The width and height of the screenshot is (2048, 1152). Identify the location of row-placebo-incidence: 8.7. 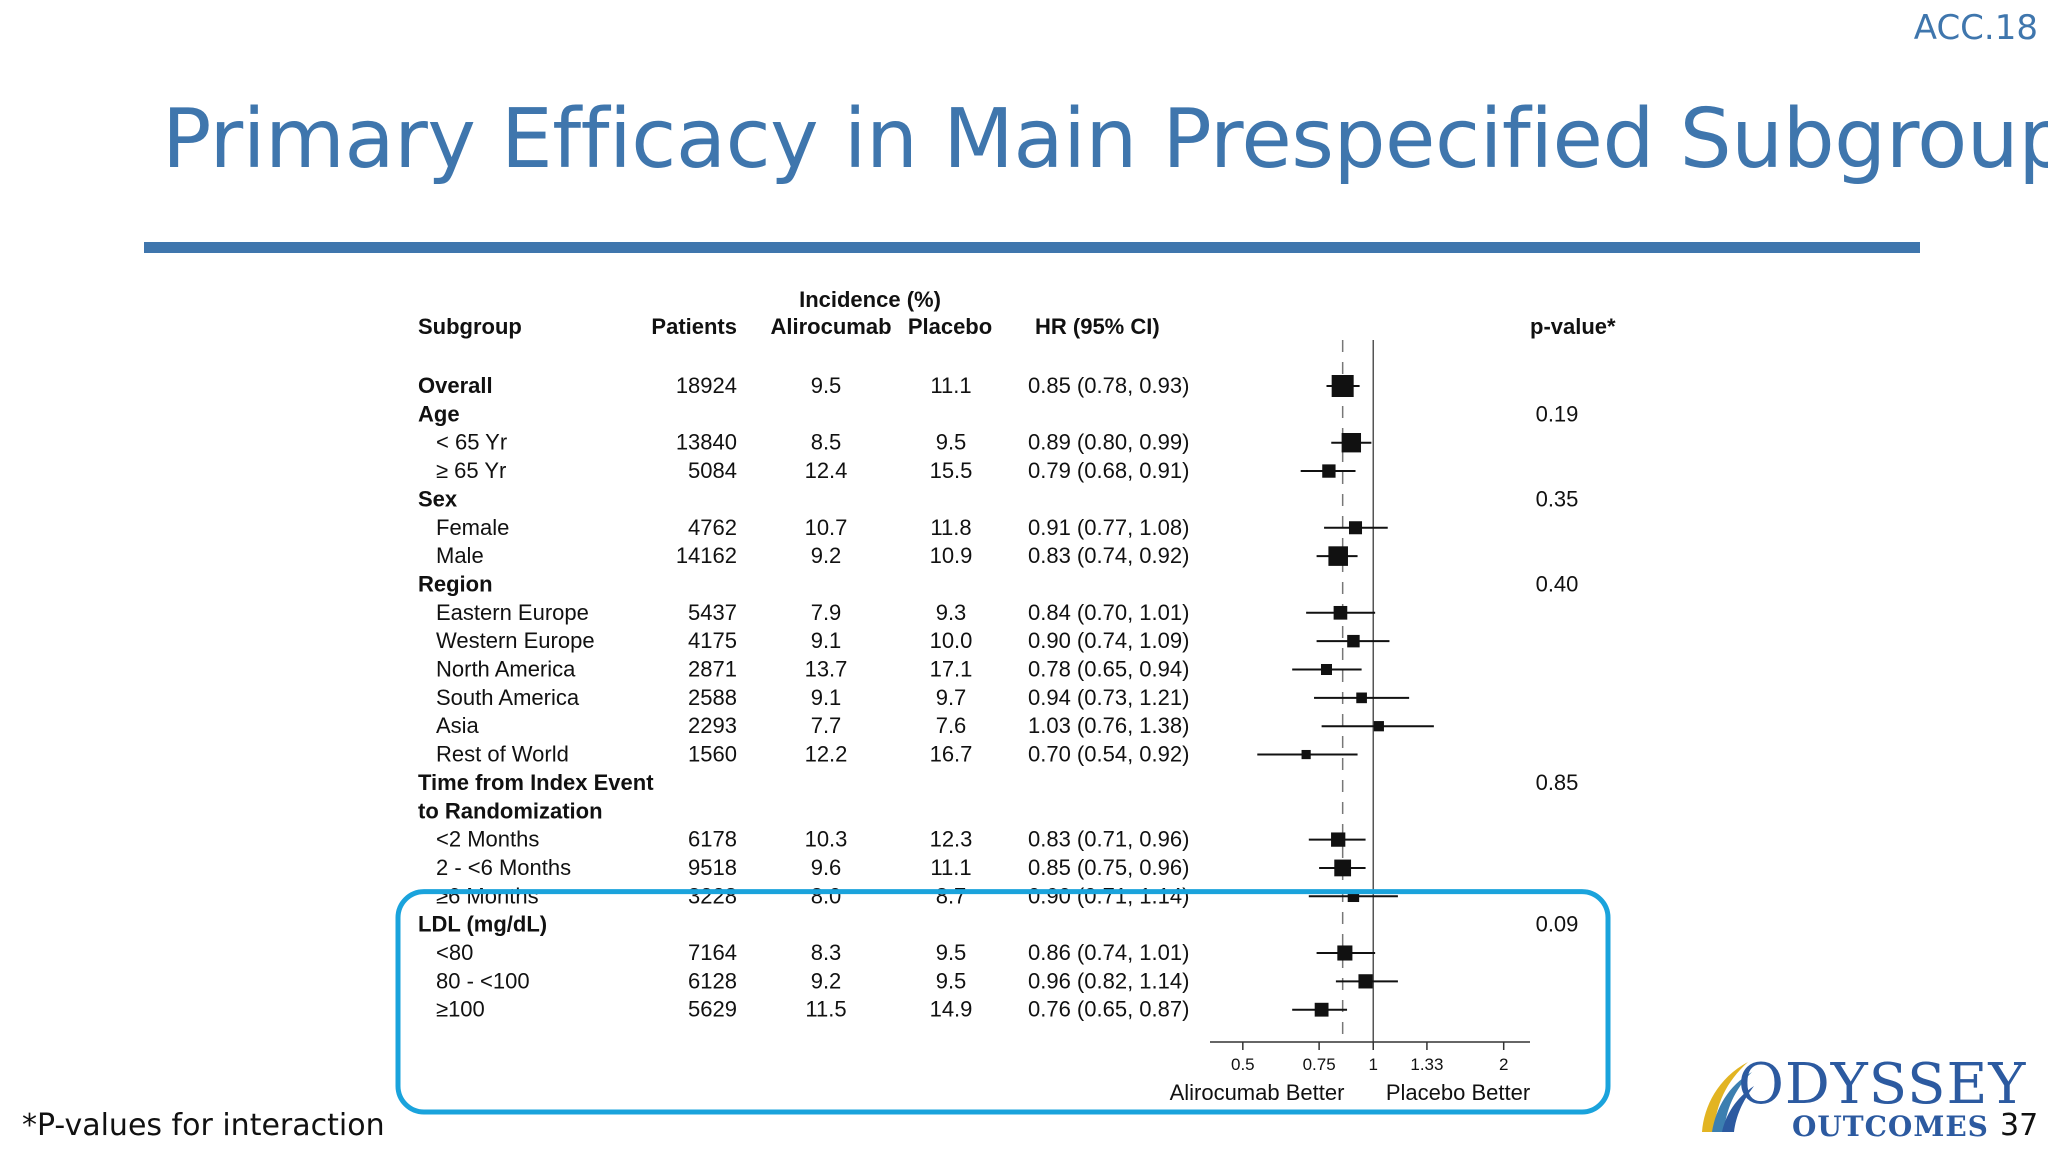
(951, 895).